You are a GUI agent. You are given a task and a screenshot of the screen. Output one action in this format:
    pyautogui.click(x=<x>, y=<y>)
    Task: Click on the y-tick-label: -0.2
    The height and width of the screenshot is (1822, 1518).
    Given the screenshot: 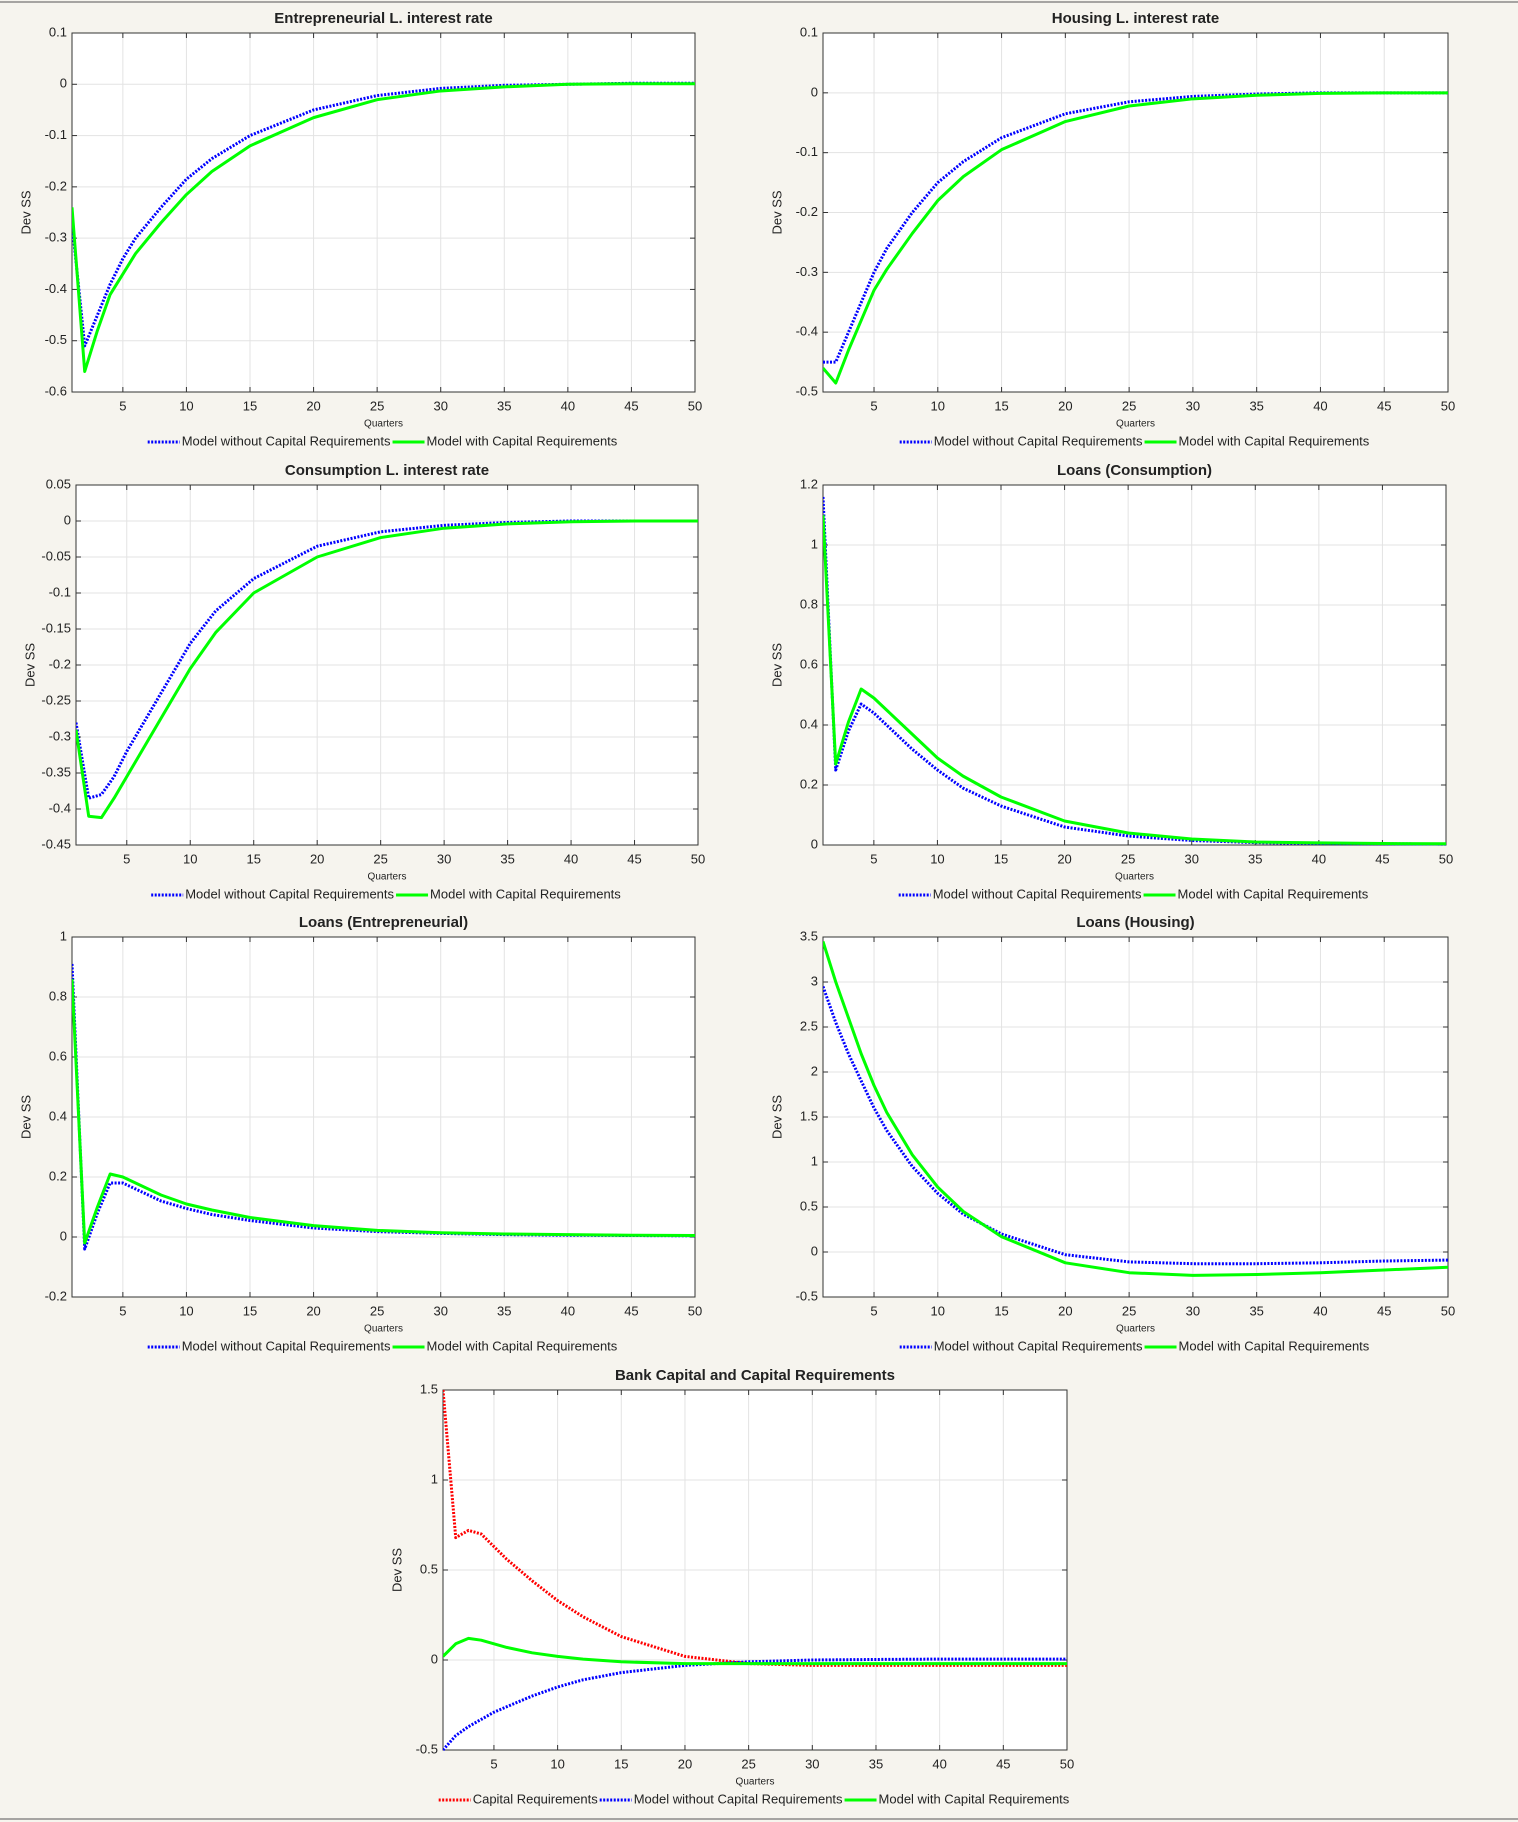 What is the action you would take?
    pyautogui.click(x=60, y=663)
    